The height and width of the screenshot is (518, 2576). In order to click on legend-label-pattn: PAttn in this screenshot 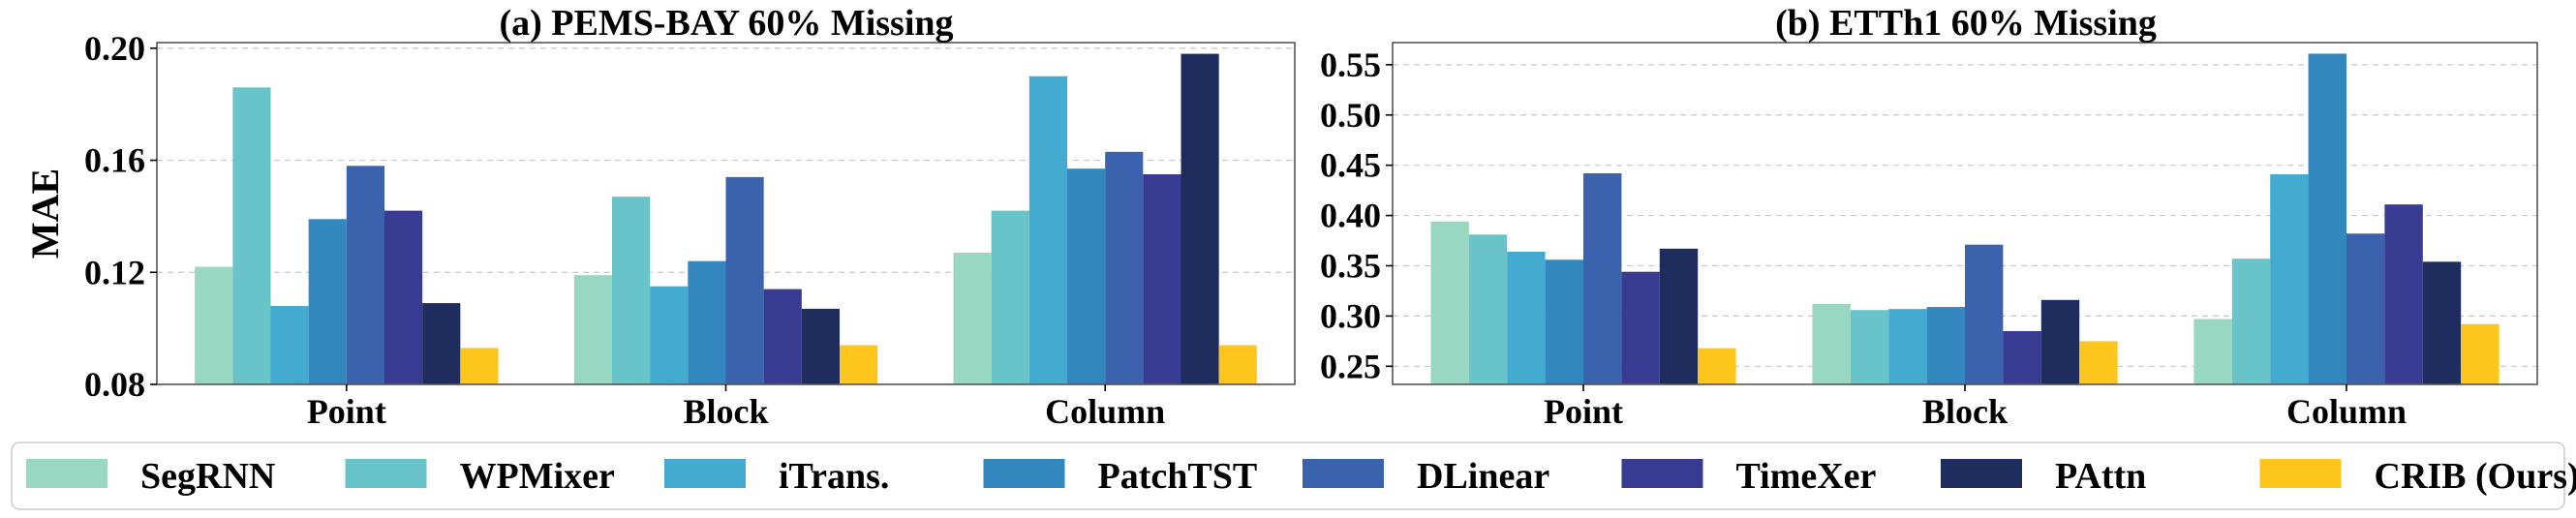, I will do `click(2100, 476)`.